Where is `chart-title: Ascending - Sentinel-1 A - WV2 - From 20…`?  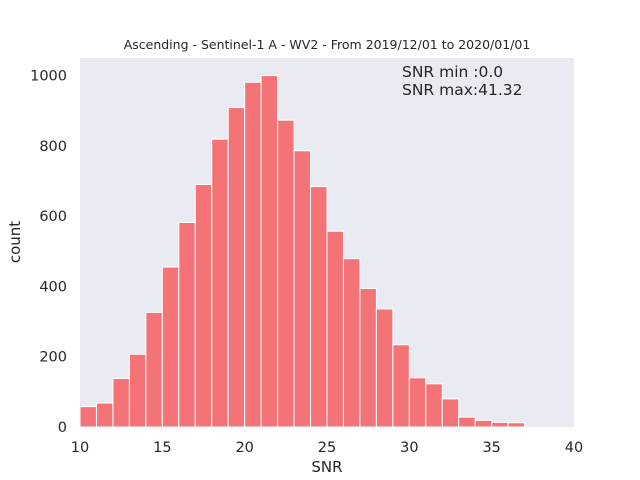 chart-title: Ascending - Sentinel-1 A - WV2 - From 20… is located at coordinates (327, 44).